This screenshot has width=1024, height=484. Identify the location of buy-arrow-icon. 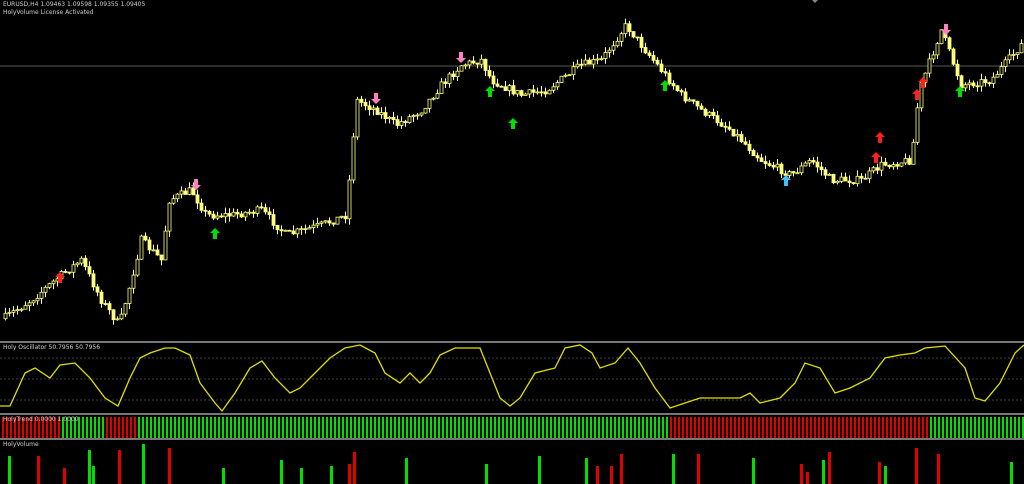
(215, 233).